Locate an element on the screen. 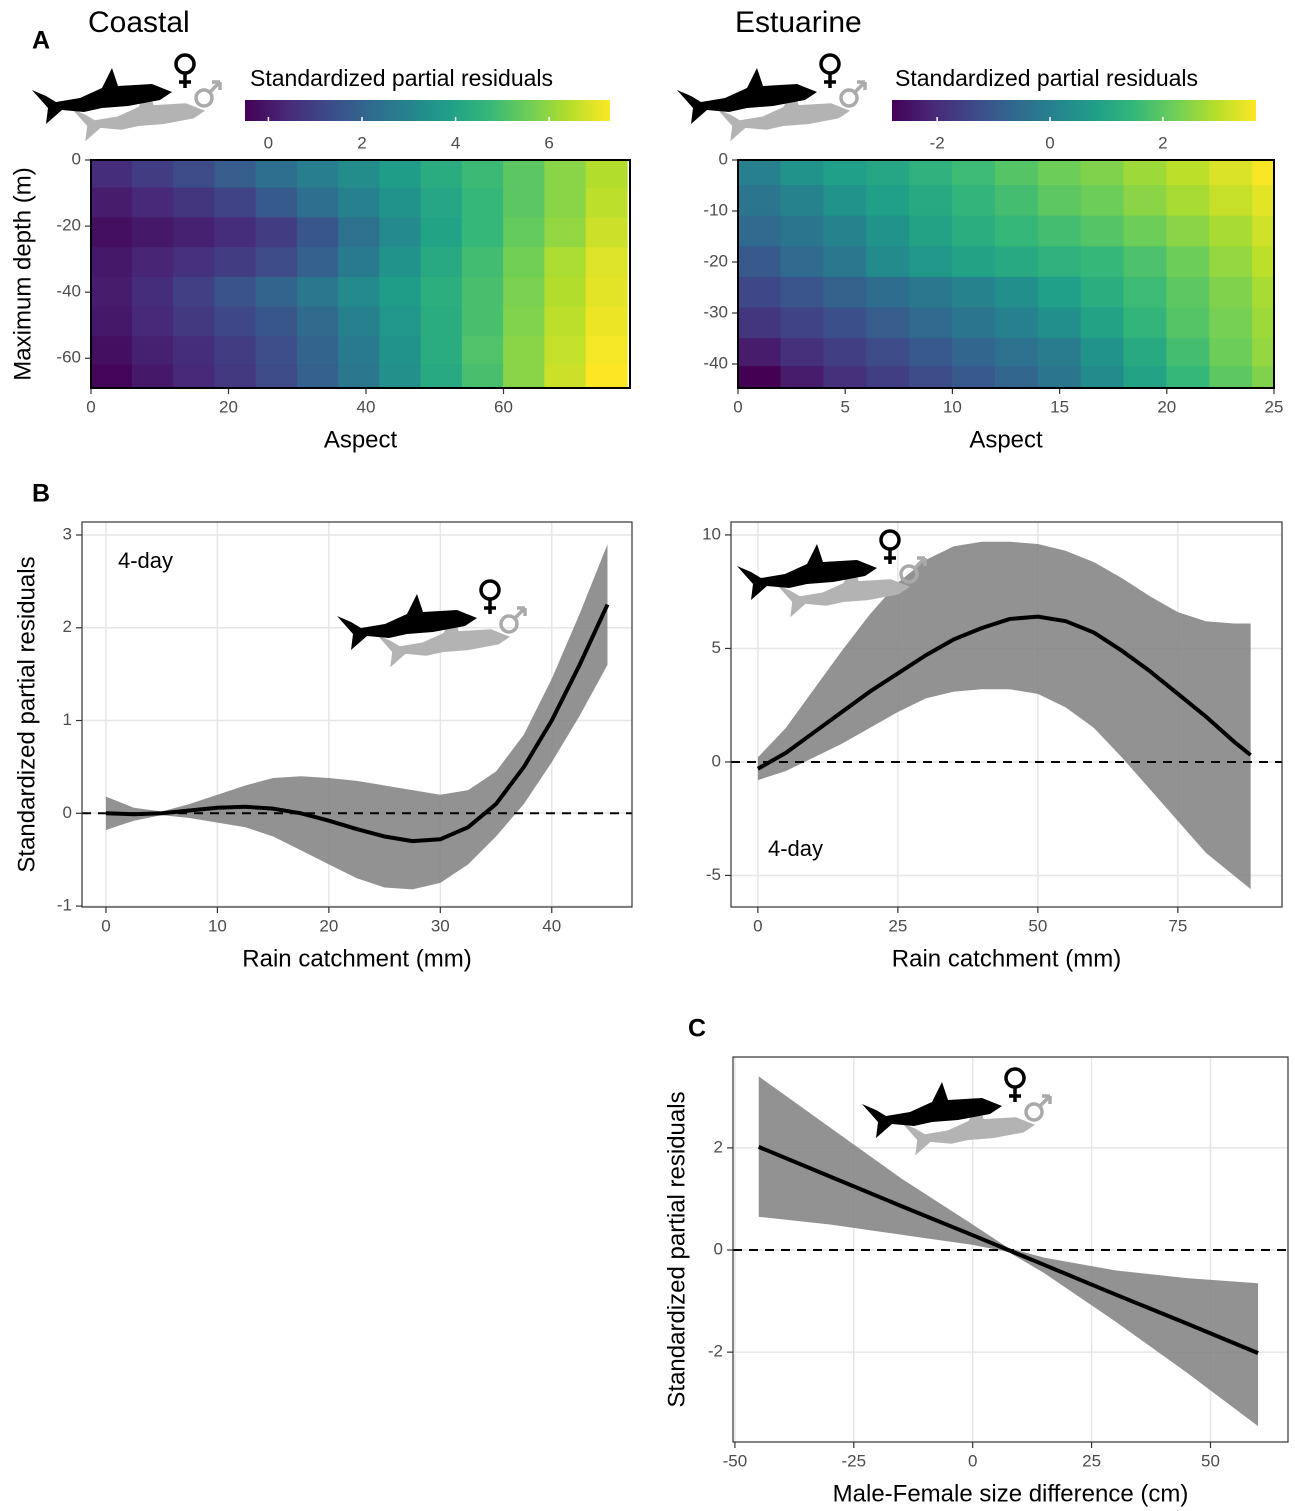  y-tick-label: 1 is located at coordinates (67, 719).